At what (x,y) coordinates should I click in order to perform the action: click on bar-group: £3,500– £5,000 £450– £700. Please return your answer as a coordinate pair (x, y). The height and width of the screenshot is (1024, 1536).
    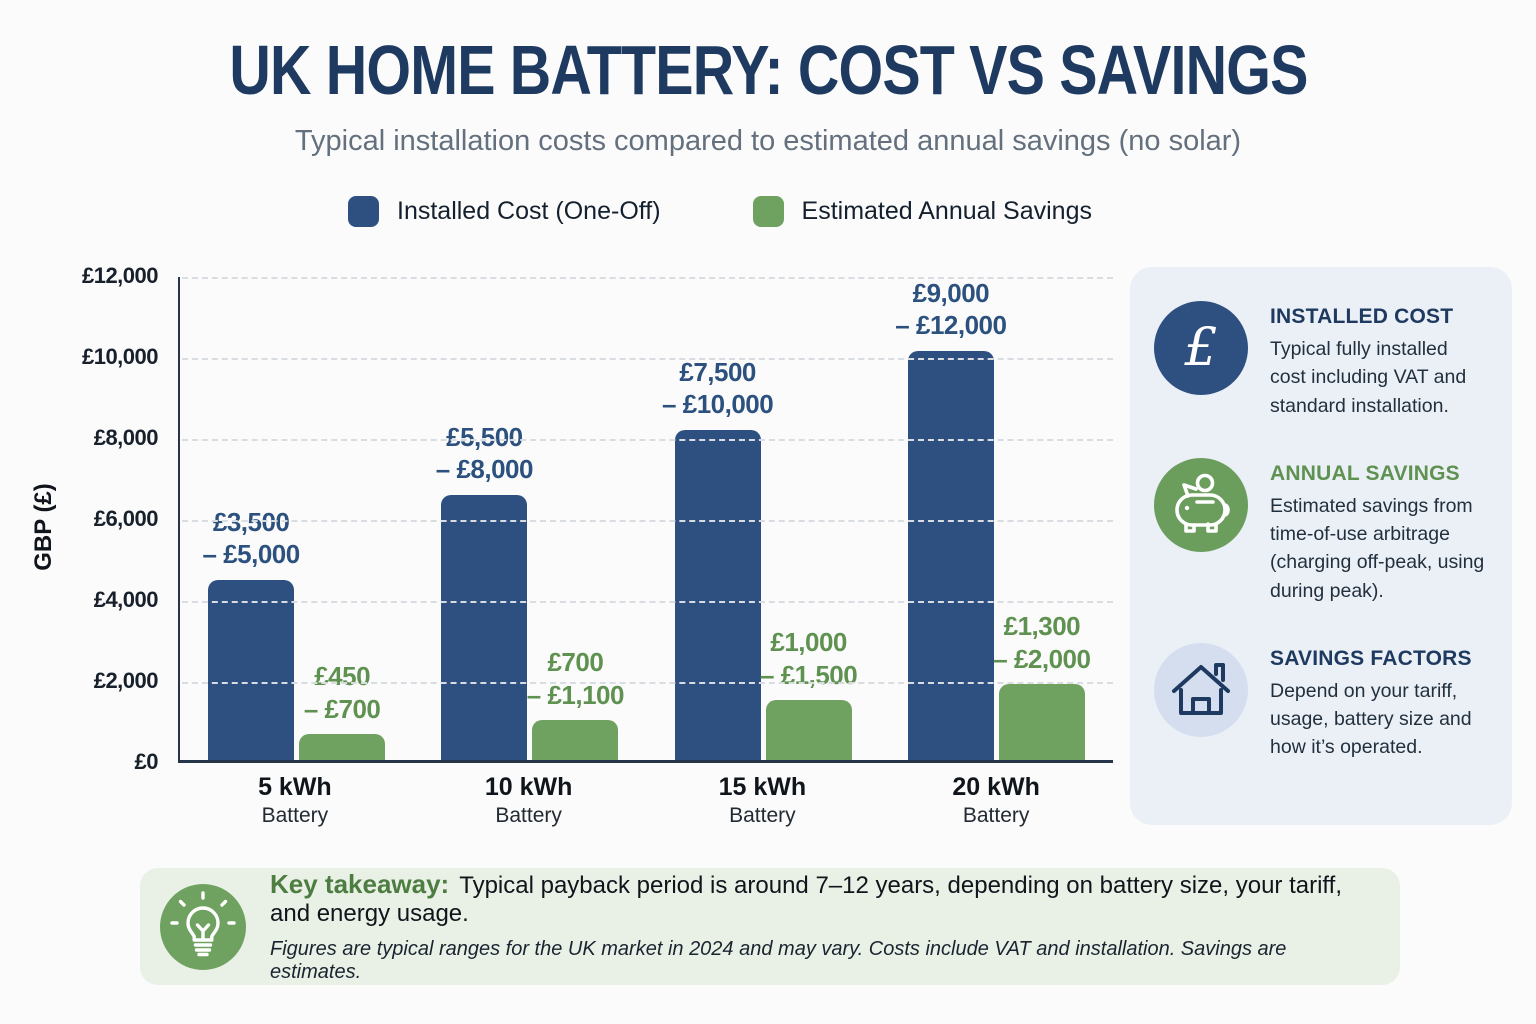
    Looking at the image, I should click on (296, 518).